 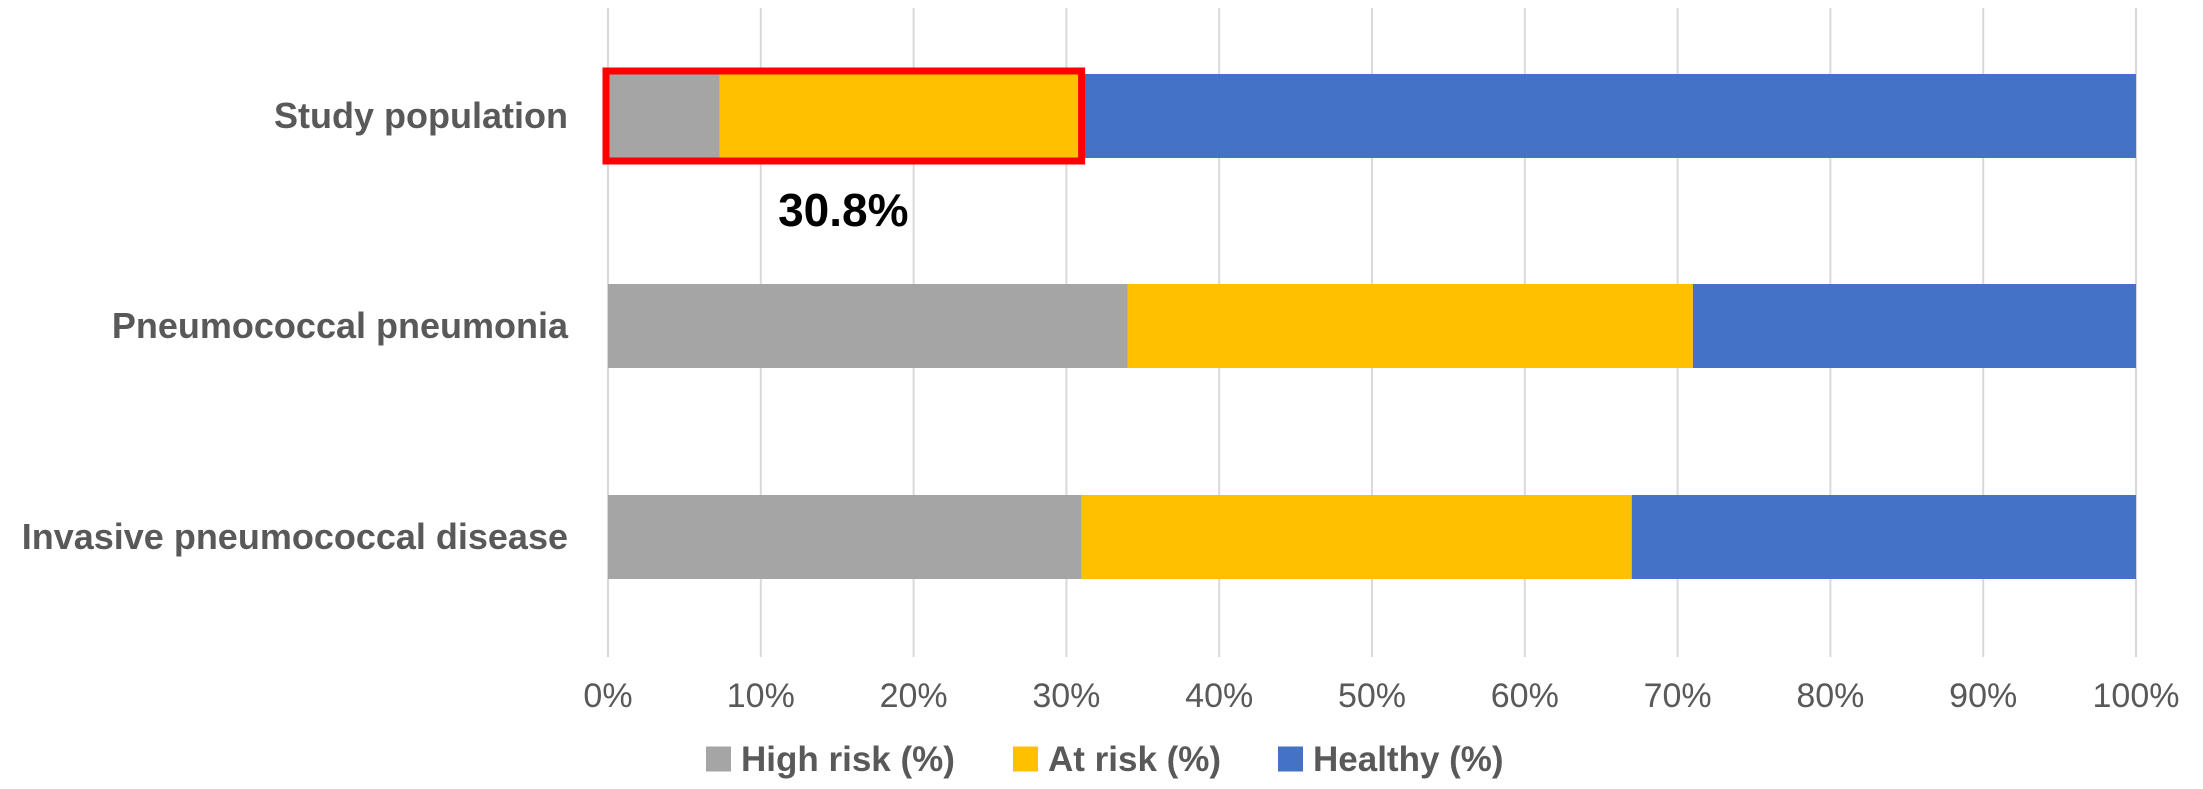 I want to click on x-tick-label: 50%, so click(x=1372, y=696).